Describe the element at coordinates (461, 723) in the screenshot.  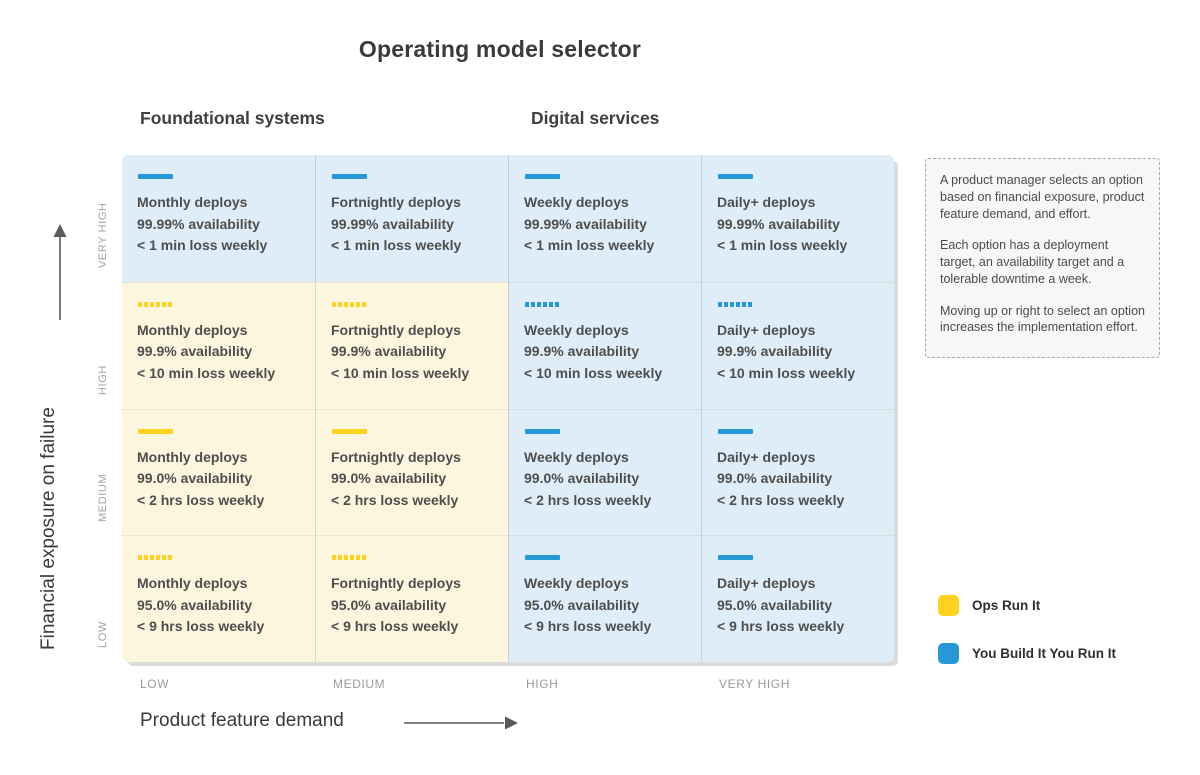
I see `right-arrow-icon` at that location.